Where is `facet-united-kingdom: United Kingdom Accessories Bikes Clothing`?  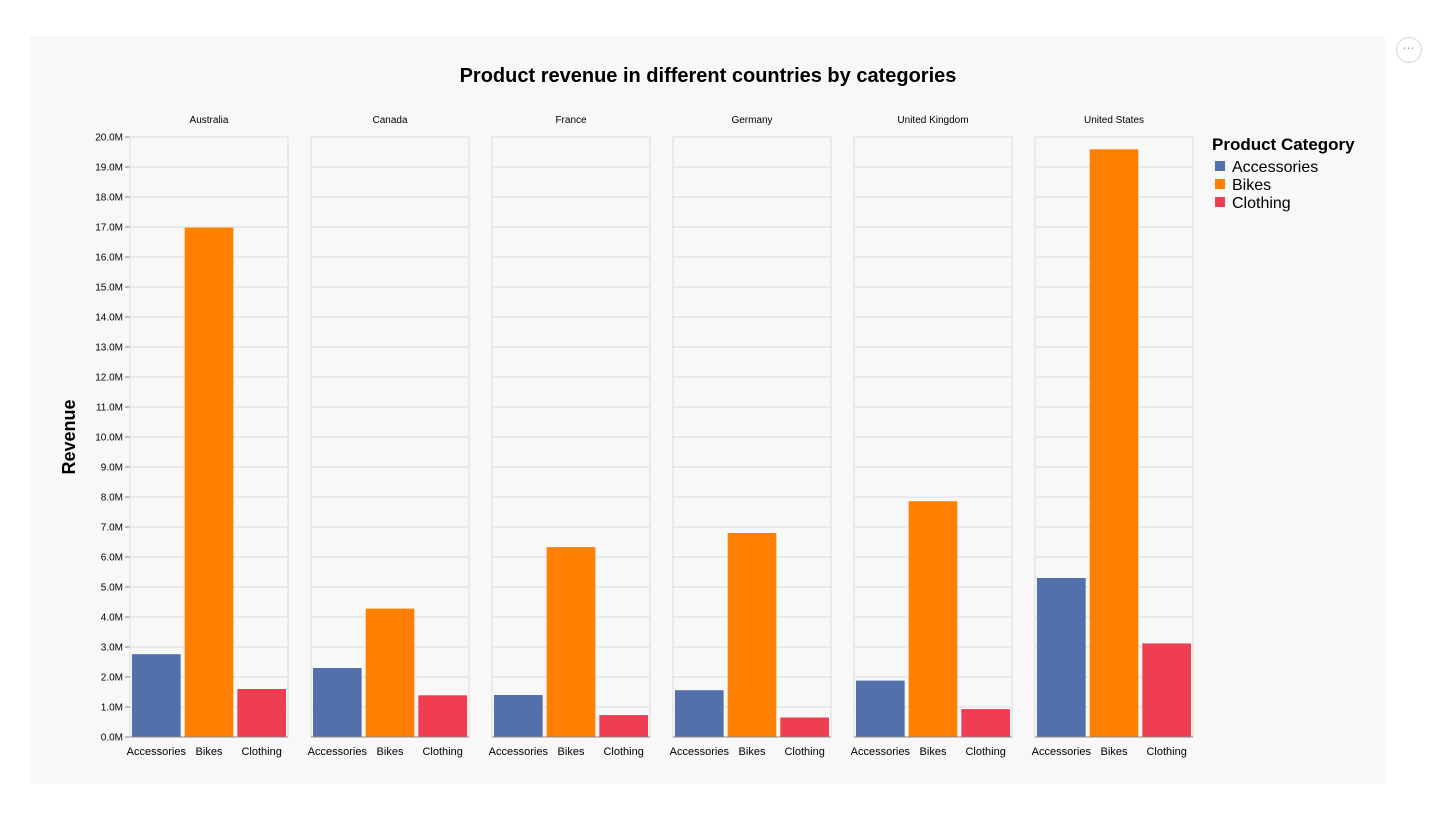 facet-united-kingdom: United Kingdom Accessories Bikes Clothing is located at coordinates (932, 436).